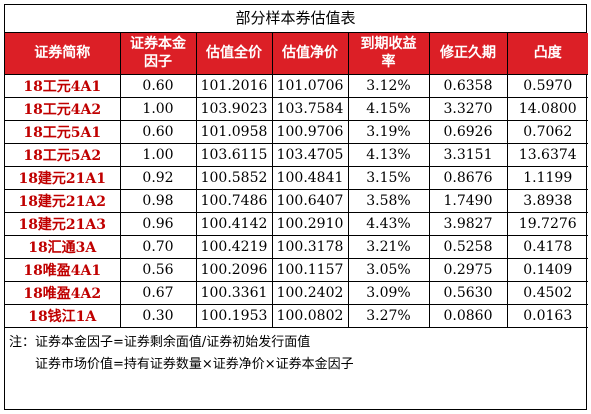 This screenshot has height=414, width=591. Describe the element at coordinates (468, 200) in the screenshot. I see `modified-duration: 1.7490` at that location.